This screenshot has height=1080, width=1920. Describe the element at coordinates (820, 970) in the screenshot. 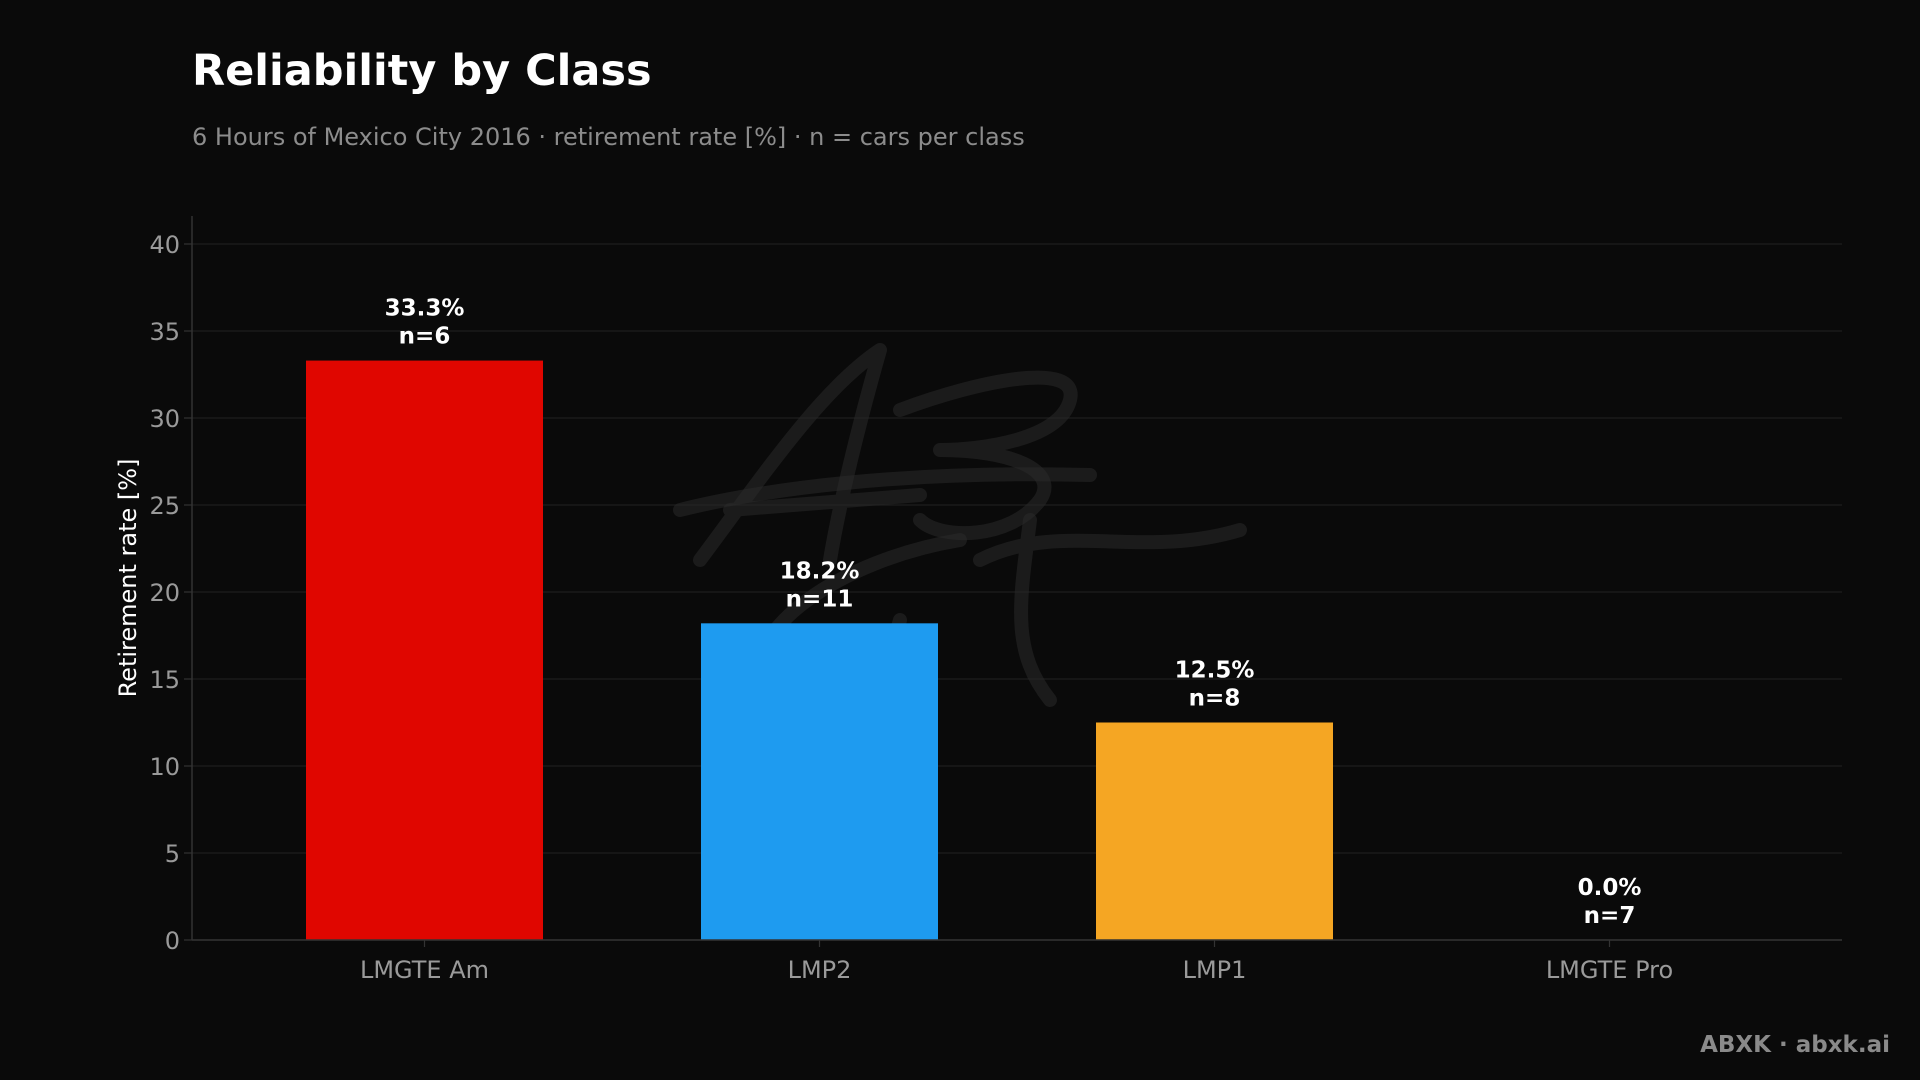

I see `x-tick-label: LMP2` at that location.